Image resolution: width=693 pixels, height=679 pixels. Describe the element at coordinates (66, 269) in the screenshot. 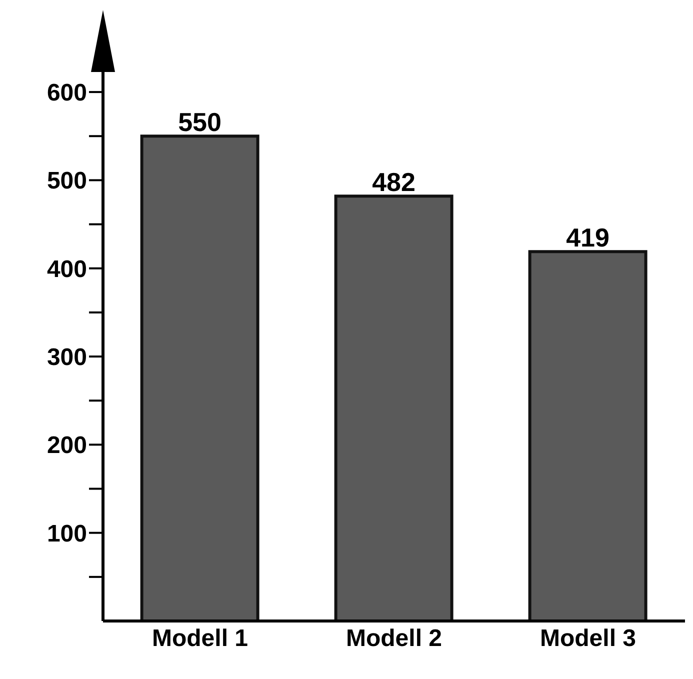

I see `y-tick-label: 400` at that location.